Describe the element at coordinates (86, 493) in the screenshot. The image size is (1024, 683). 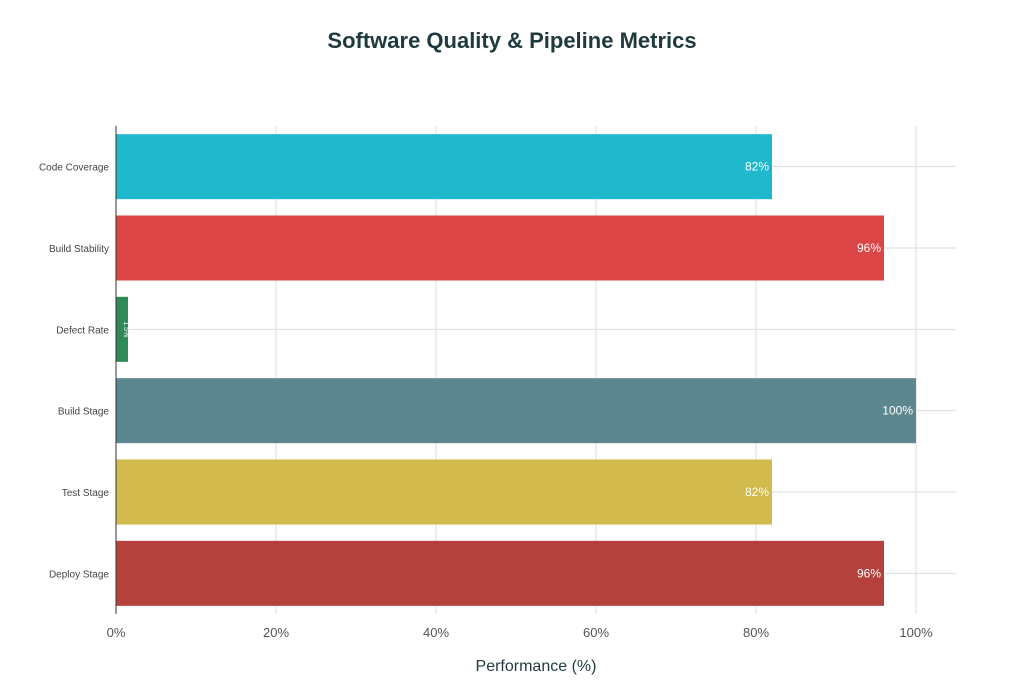
I see `y-tick-label: Test Stage` at that location.